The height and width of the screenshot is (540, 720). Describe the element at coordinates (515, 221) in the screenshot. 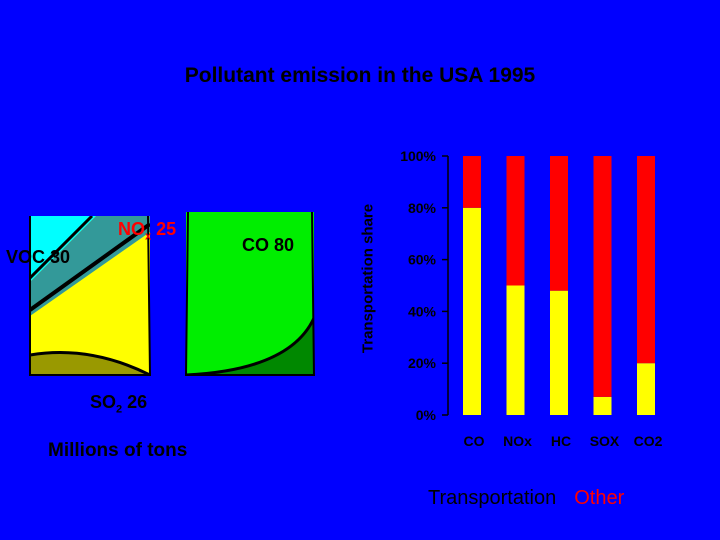

I see `bar-other-nox` at that location.